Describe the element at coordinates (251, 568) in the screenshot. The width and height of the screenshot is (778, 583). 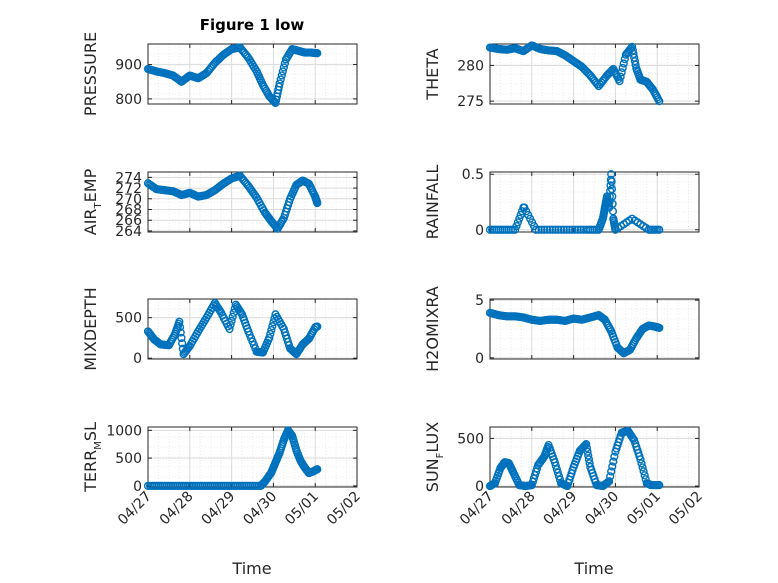
I see `x-axis-label-left: Time` at that location.